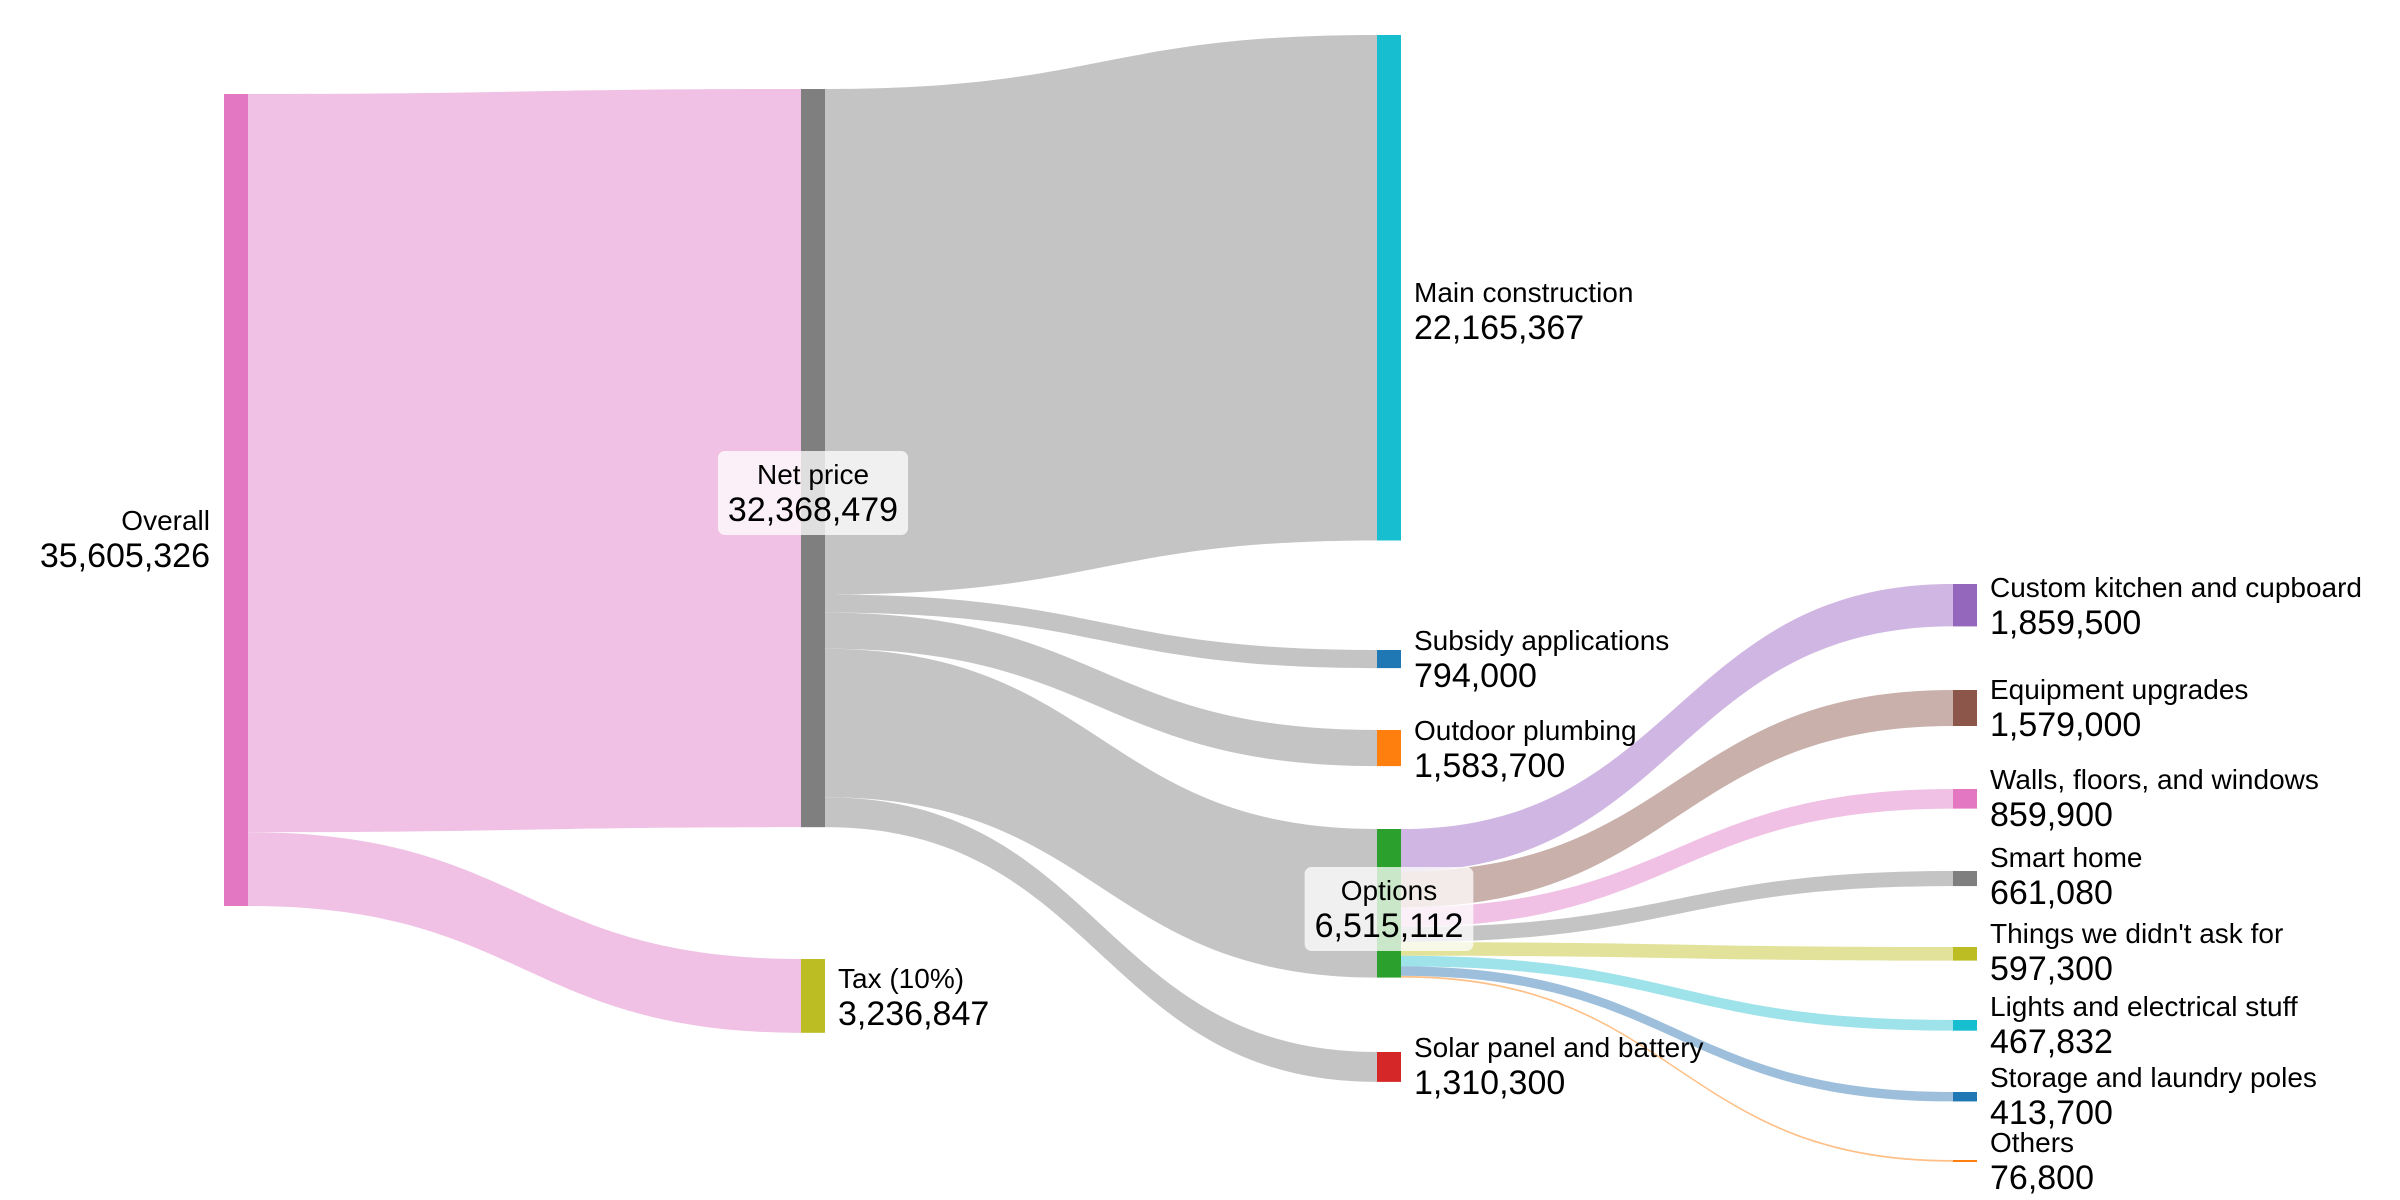 The image size is (2400, 1200). What do you see at coordinates (1389, 288) in the screenshot?
I see `node-main` at bounding box center [1389, 288].